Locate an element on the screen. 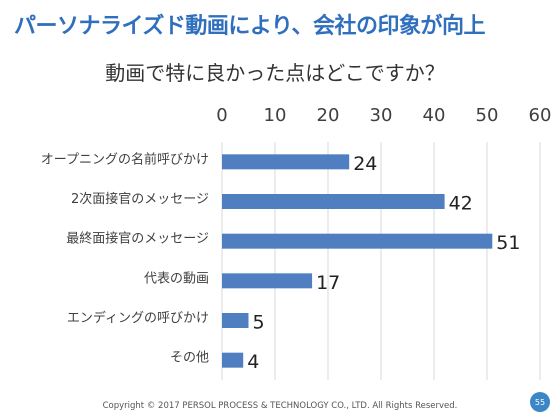 Image resolution: width=560 pixels, height=420 pixels. category-label: エンディングの呼びかけ is located at coordinates (138, 318).